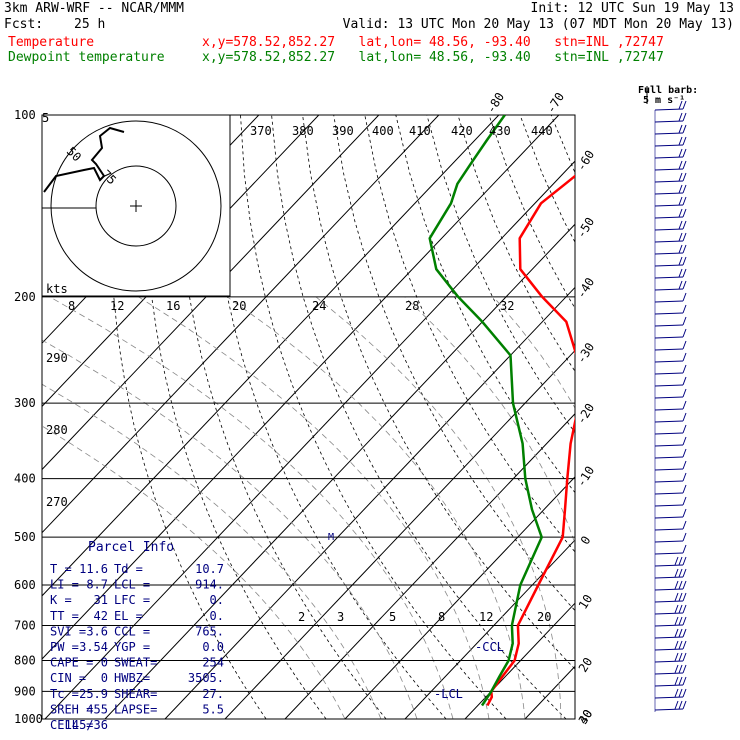  Describe the element at coordinates (132, 631) in the screenshot. I see `parcel-info-cell: CCL =` at that location.